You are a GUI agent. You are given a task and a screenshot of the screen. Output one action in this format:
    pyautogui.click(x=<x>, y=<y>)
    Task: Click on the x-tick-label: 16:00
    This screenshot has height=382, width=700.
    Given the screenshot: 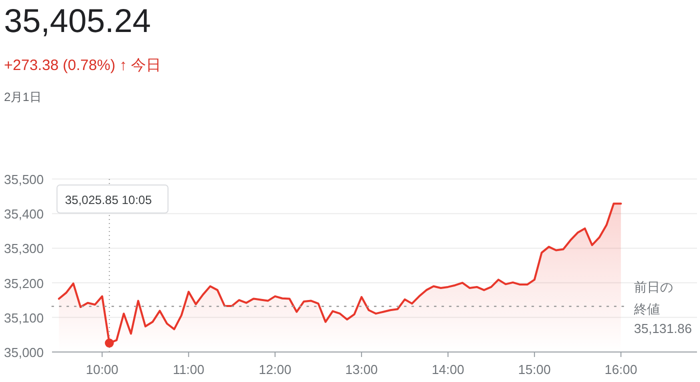 What is the action you would take?
    pyautogui.click(x=621, y=369)
    